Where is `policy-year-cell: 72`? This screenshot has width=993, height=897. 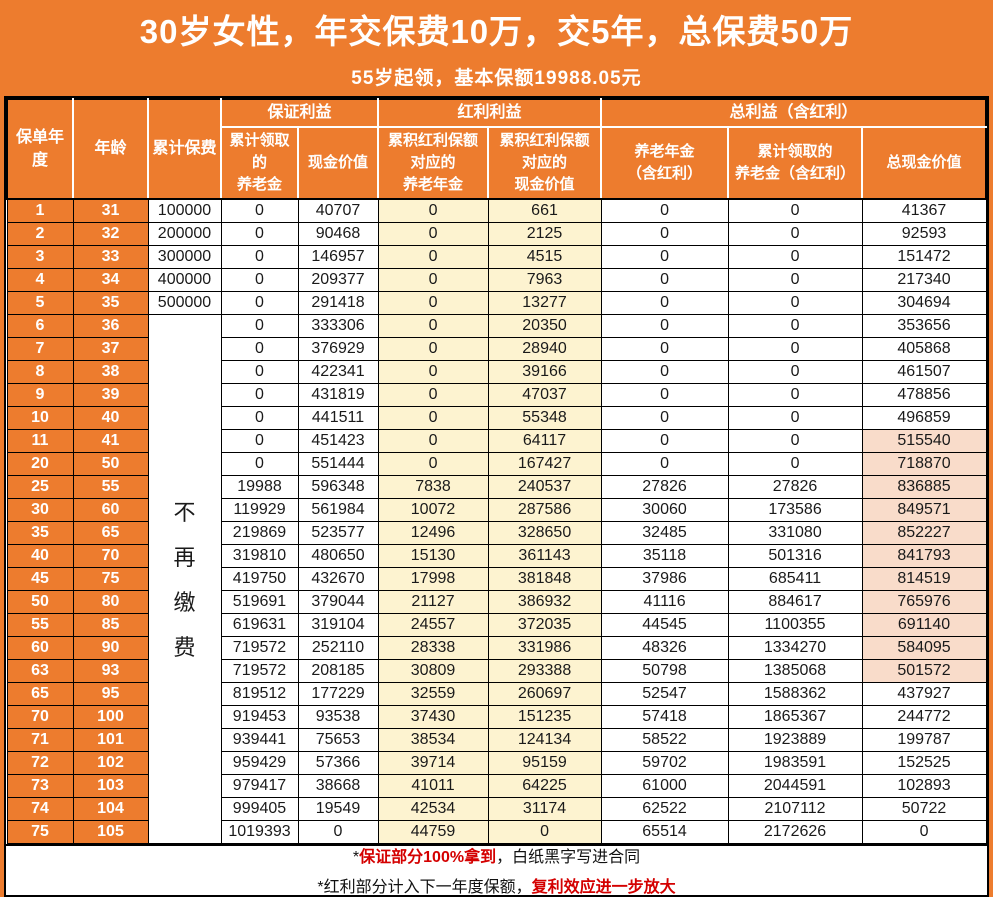 policy-year-cell: 72 is located at coordinates (40, 762).